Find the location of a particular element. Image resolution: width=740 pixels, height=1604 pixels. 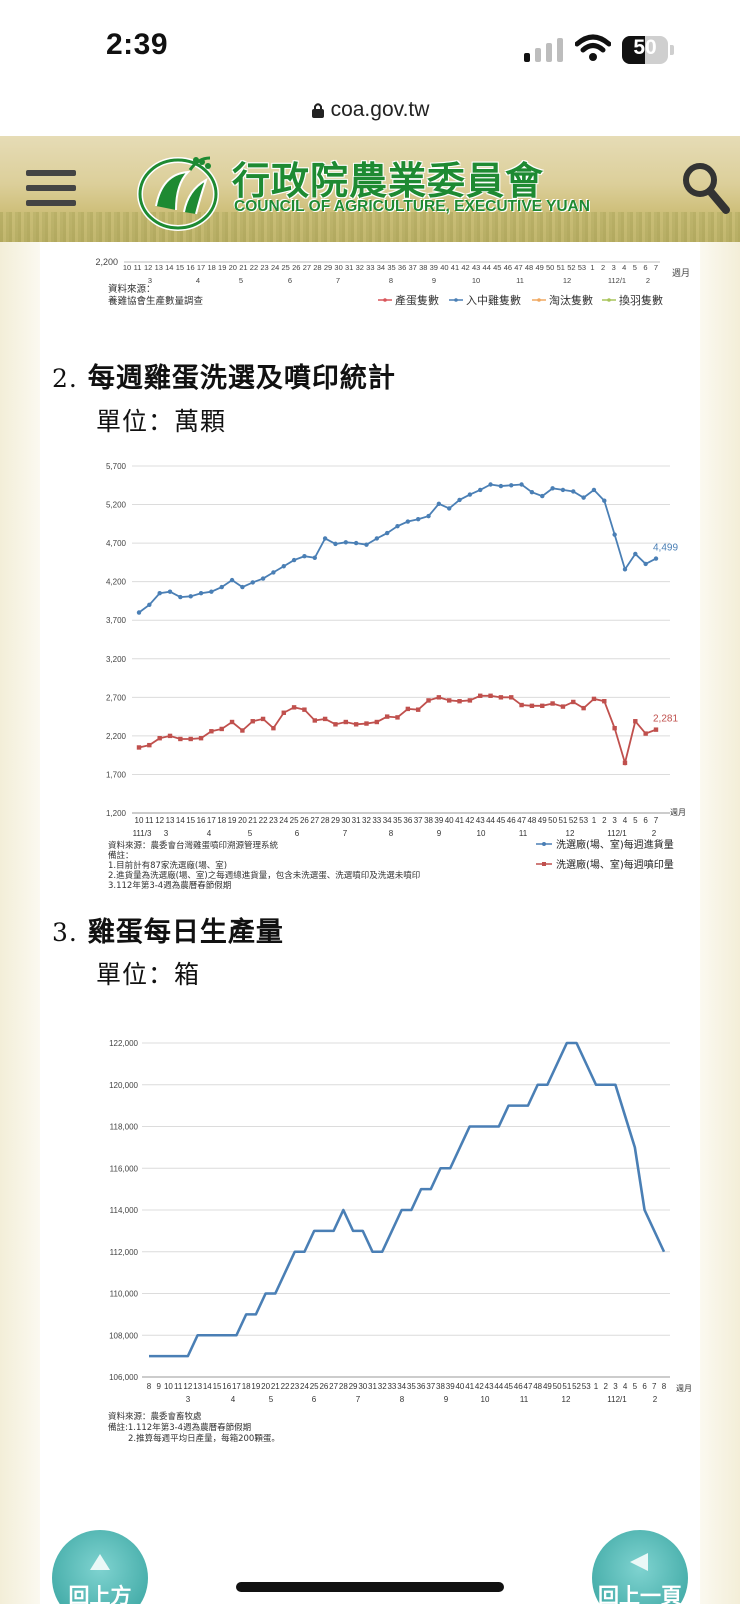

x-tick-label: 24 is located at coordinates (283, 820).